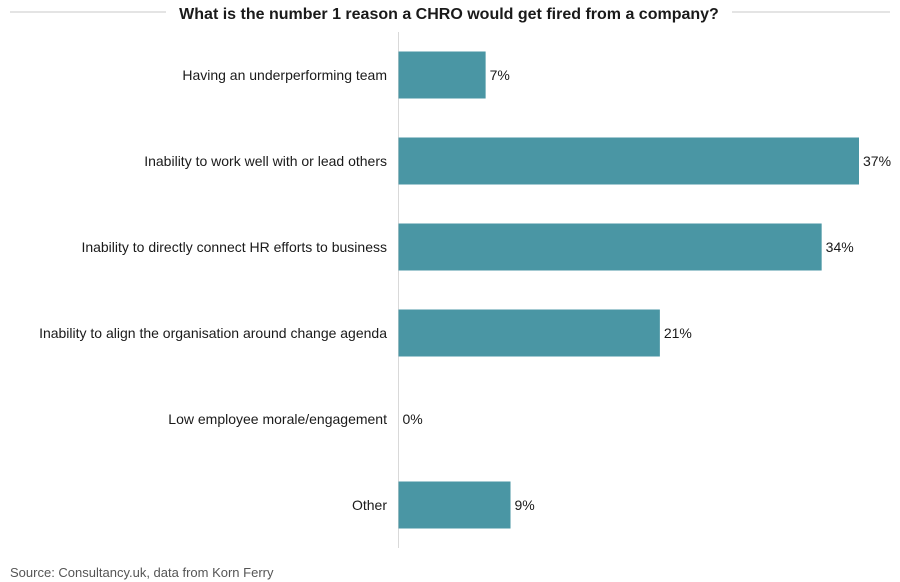 This screenshot has width=900, height=582. What do you see at coordinates (369, 505) in the screenshot?
I see `category-label: Other` at bounding box center [369, 505].